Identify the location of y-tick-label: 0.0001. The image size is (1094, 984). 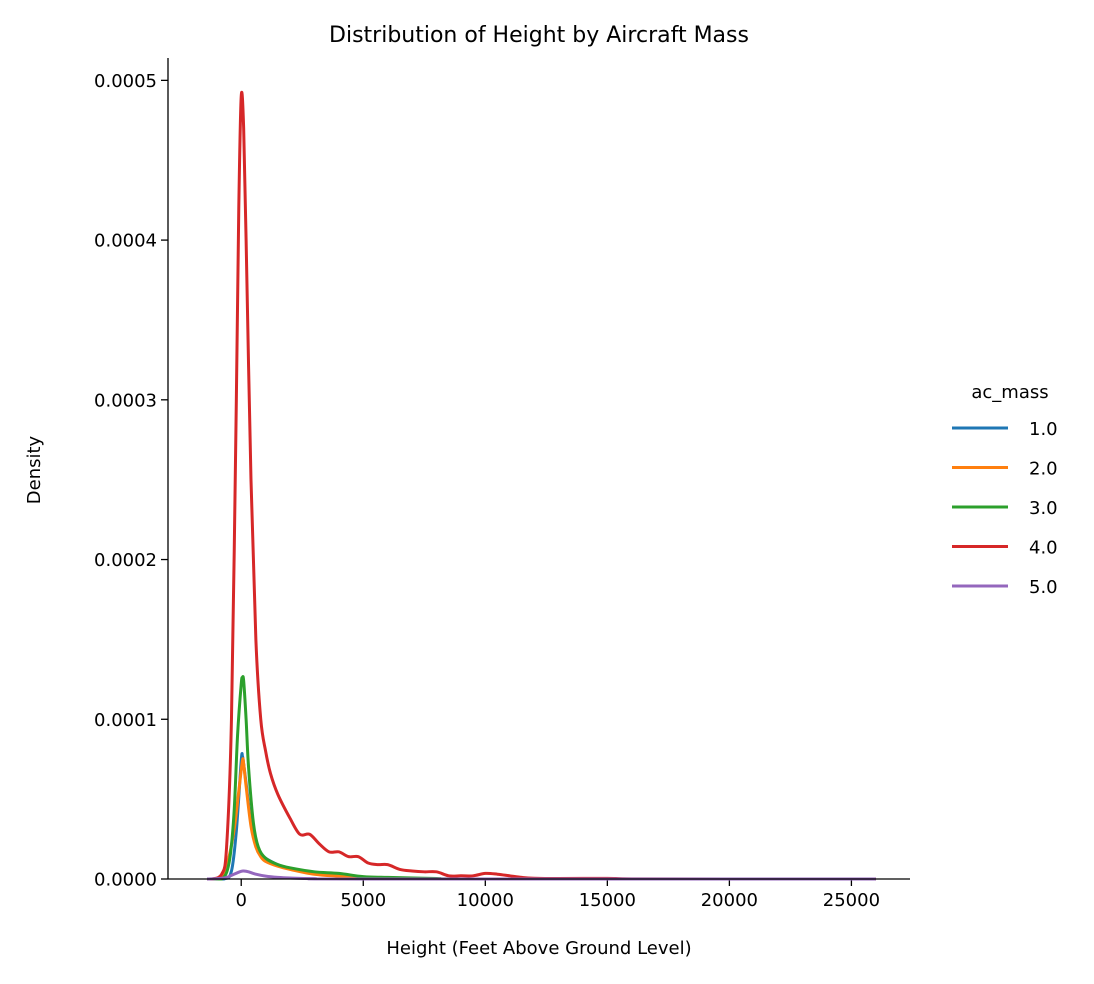
(125, 720).